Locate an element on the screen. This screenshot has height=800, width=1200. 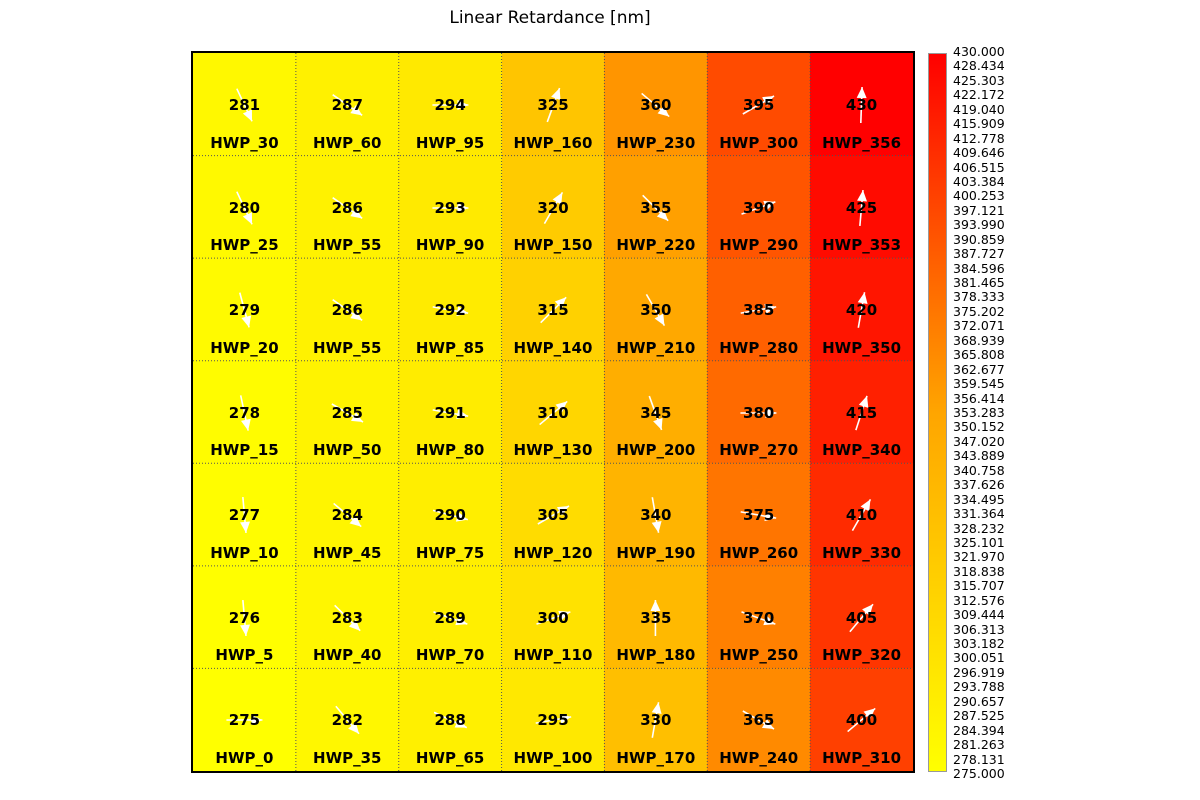
colorbar-tick: 337.626 is located at coordinates (979, 485).